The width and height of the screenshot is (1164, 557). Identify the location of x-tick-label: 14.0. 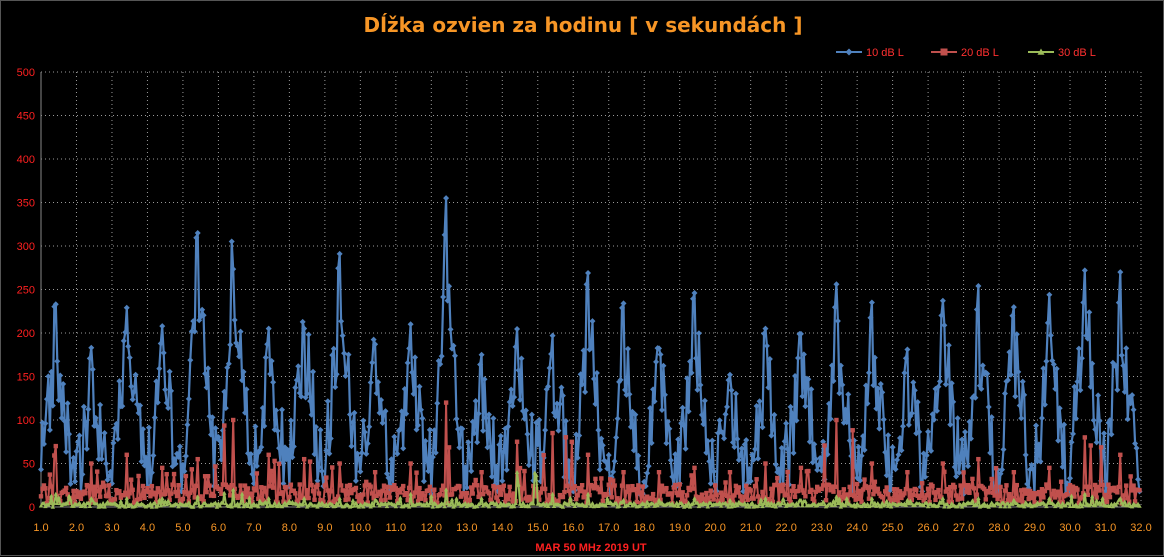
(502, 528).